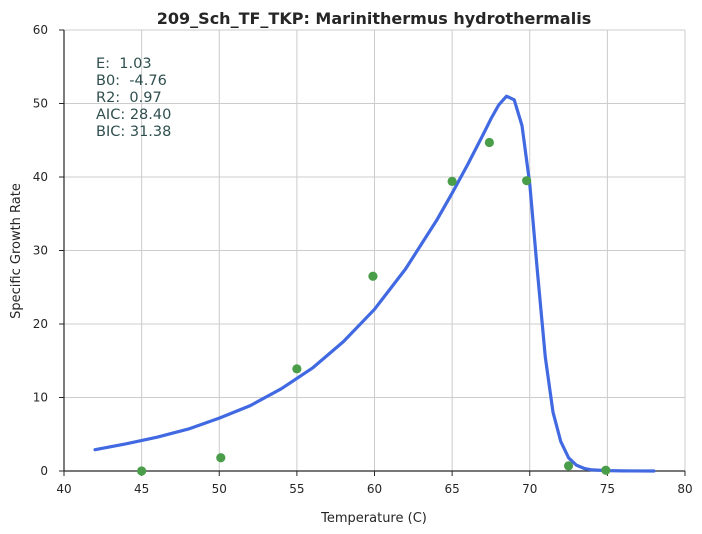  What do you see at coordinates (40, 177) in the screenshot?
I see `y-tick-label: 40` at bounding box center [40, 177].